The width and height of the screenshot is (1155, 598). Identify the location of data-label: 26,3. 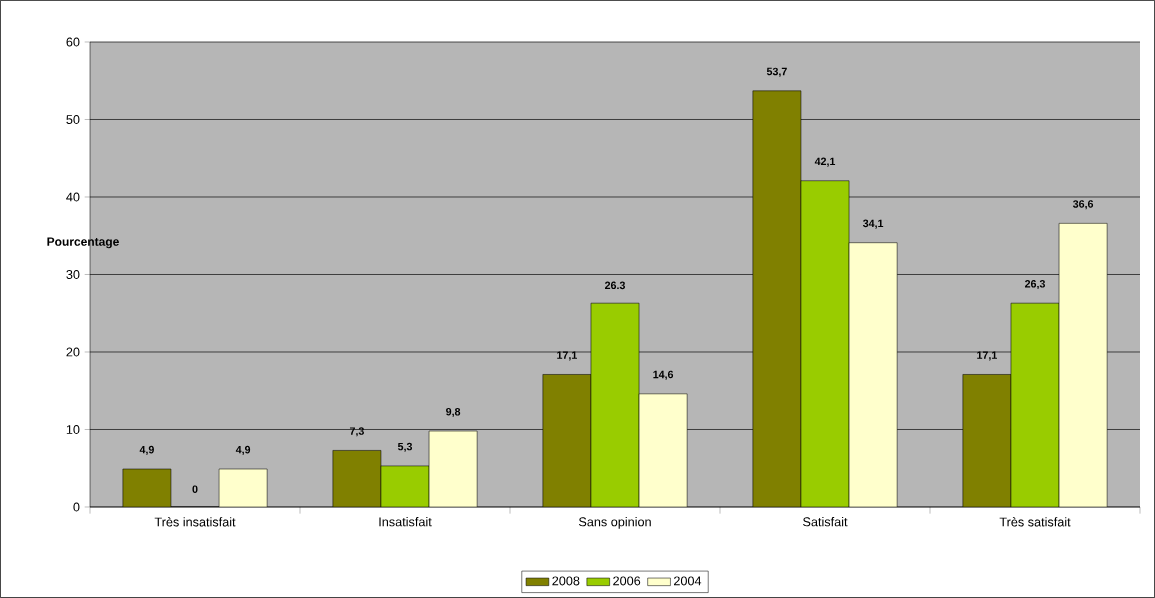
(1035, 285).